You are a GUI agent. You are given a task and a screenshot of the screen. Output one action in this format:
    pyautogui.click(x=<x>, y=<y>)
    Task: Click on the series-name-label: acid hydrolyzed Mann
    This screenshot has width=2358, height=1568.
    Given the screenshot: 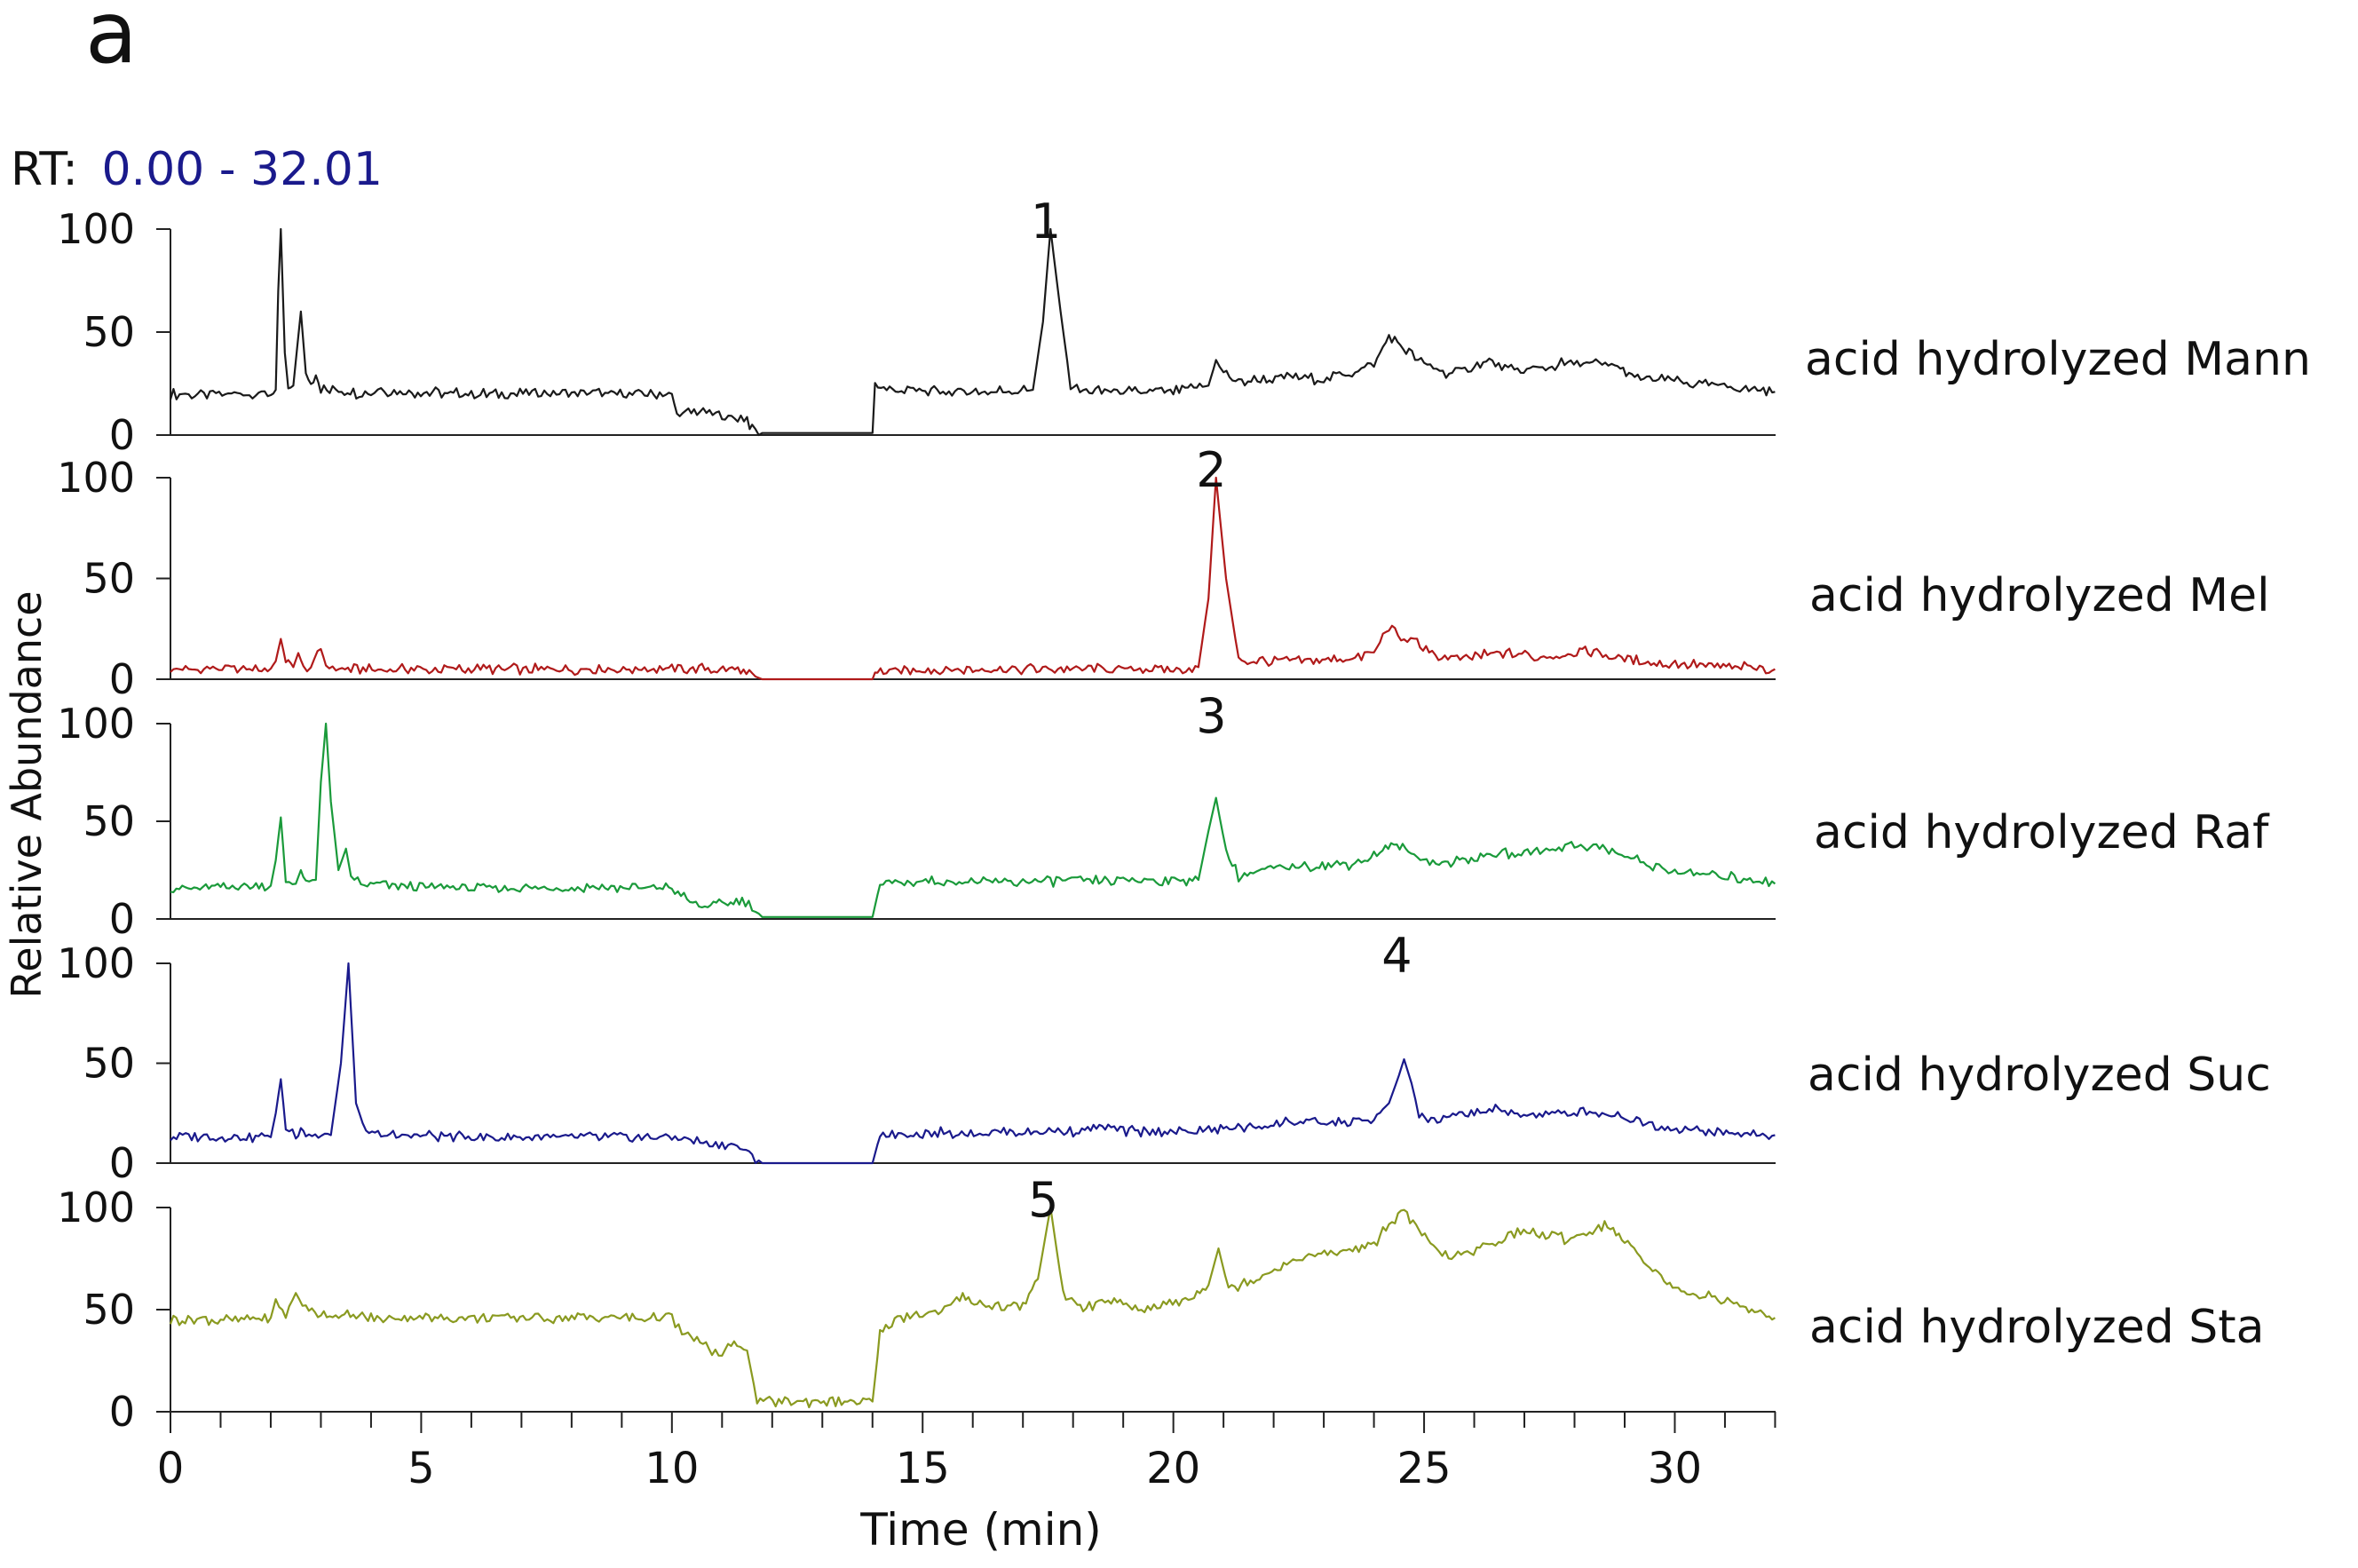 What is the action you would take?
    pyautogui.click(x=2058, y=359)
    